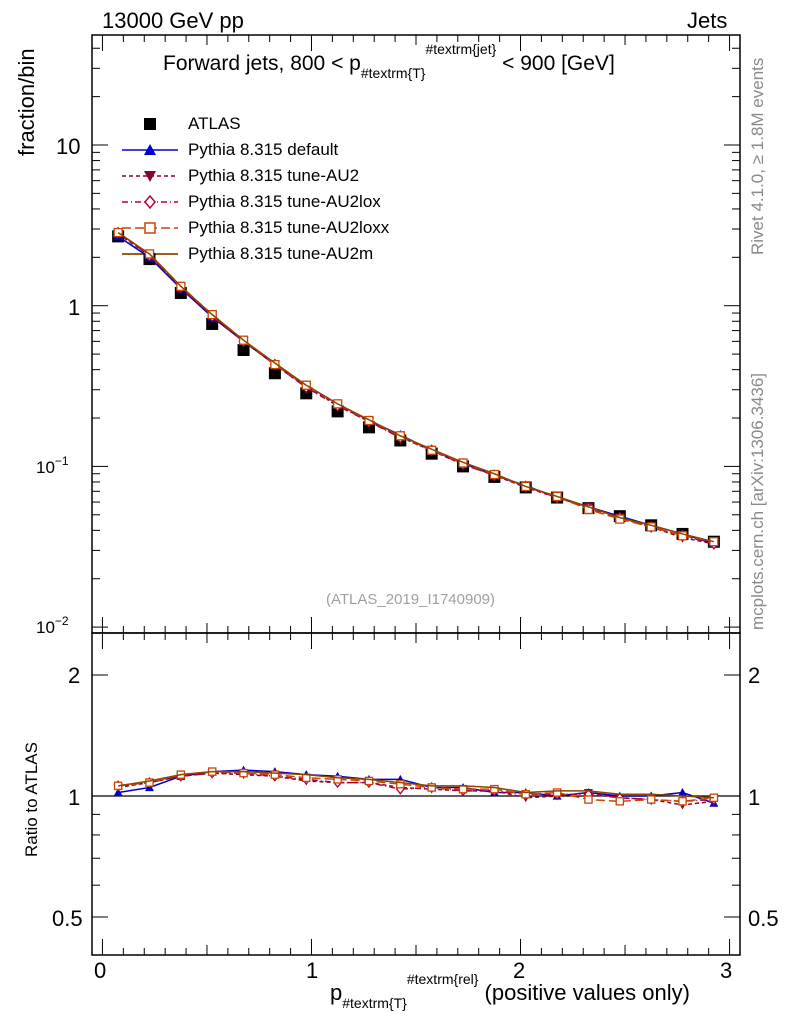 The width and height of the screenshot is (786, 1024). I want to click on legend-item-au2lox: Pythia 8.315 tune-AU2lox, so click(250, 202).